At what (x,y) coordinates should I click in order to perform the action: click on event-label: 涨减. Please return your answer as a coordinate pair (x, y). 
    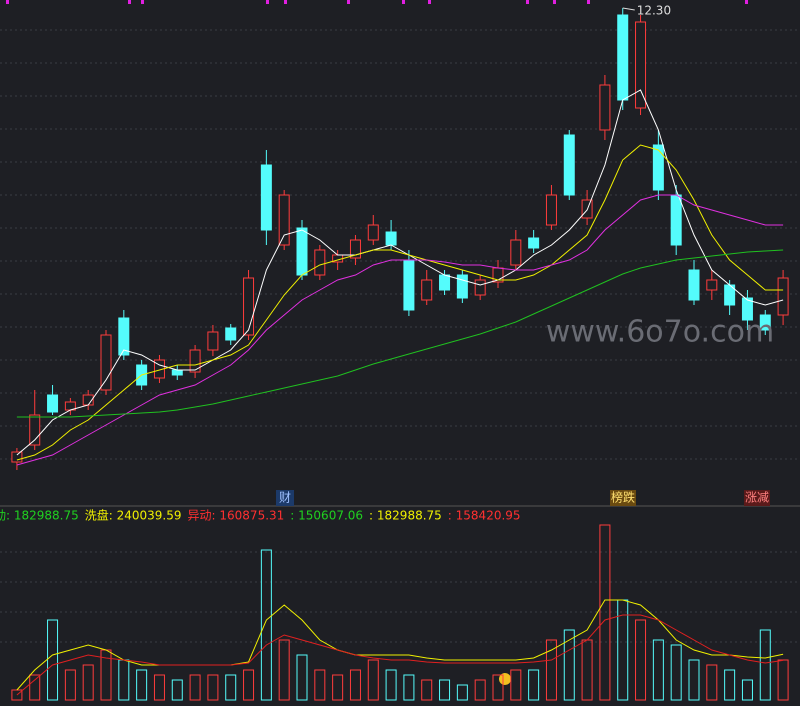
    Looking at the image, I should click on (757, 497).